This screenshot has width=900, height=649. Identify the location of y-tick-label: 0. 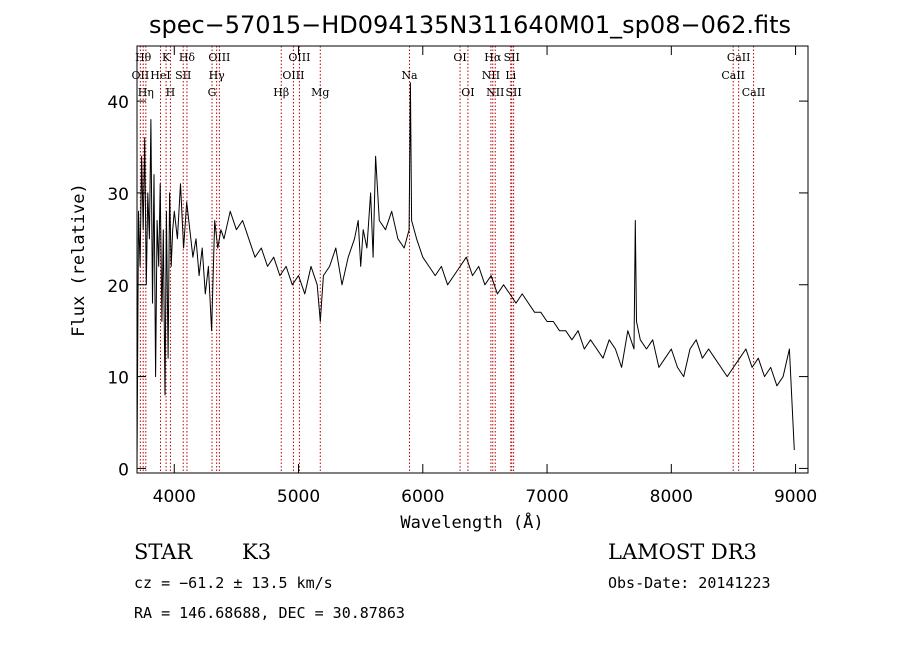
(123, 470).